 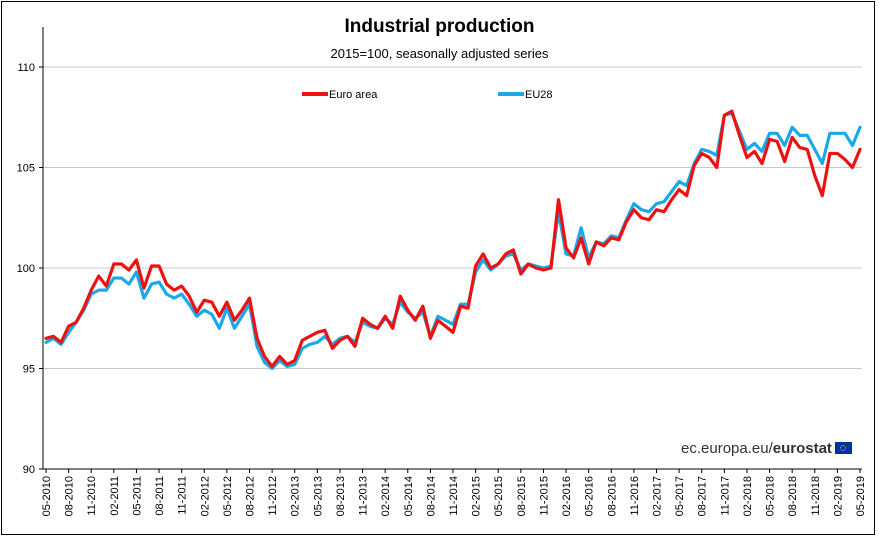 What do you see at coordinates (318, 496) in the screenshot?
I see `x-tick-label-05-2013: 05-2013` at bounding box center [318, 496].